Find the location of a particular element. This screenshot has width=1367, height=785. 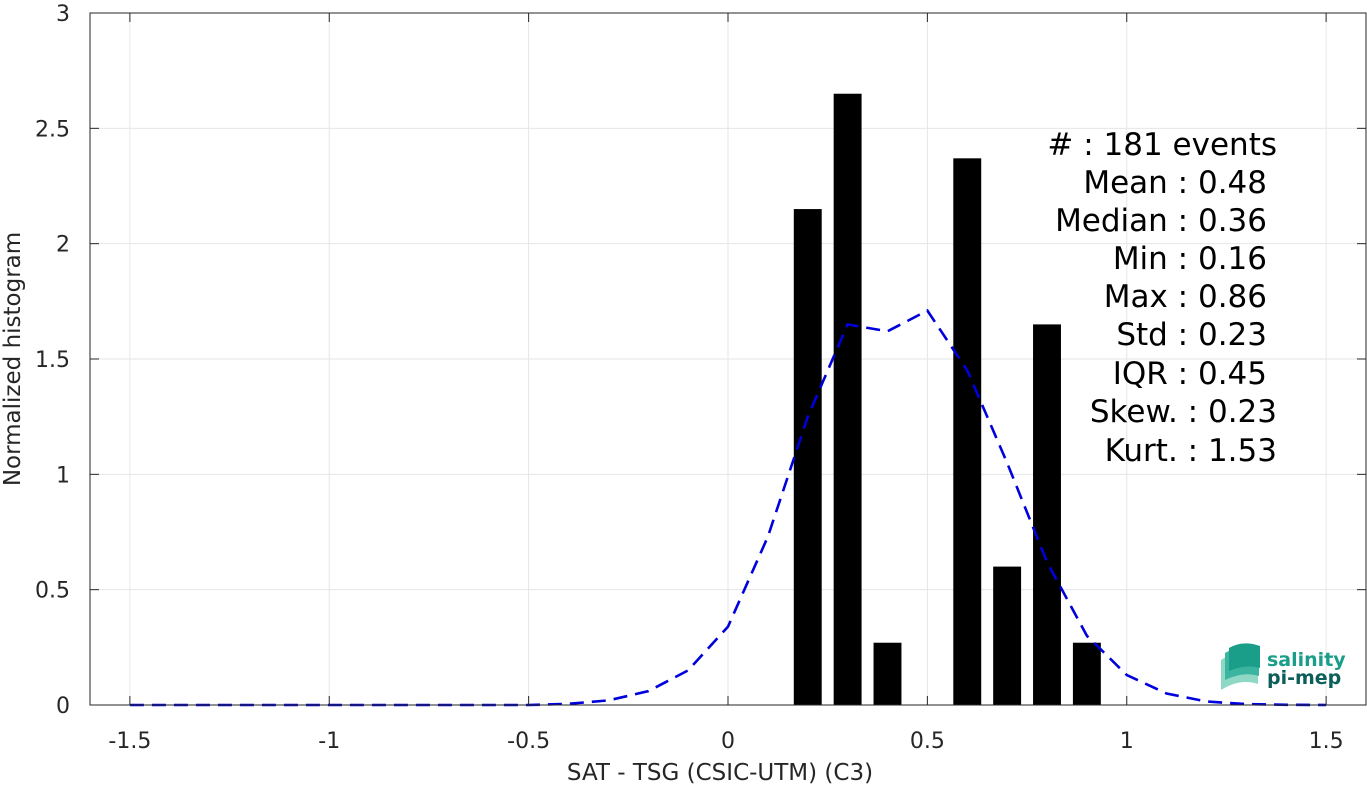

y-tick-label: 1.5 is located at coordinates (52, 360).